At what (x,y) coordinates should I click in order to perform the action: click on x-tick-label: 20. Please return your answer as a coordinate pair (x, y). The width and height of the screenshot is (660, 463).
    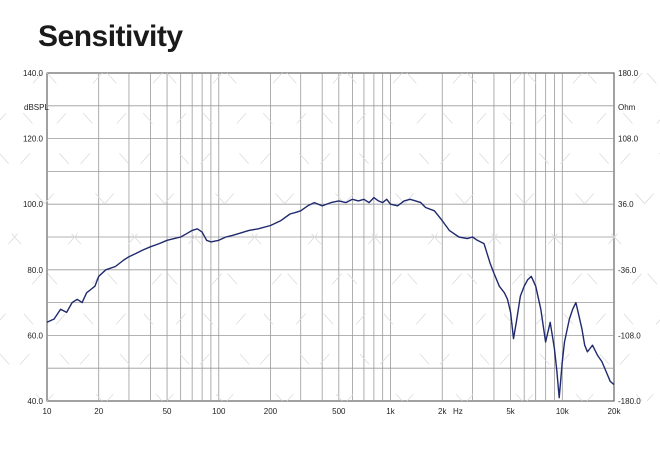
    Looking at the image, I should click on (98, 411).